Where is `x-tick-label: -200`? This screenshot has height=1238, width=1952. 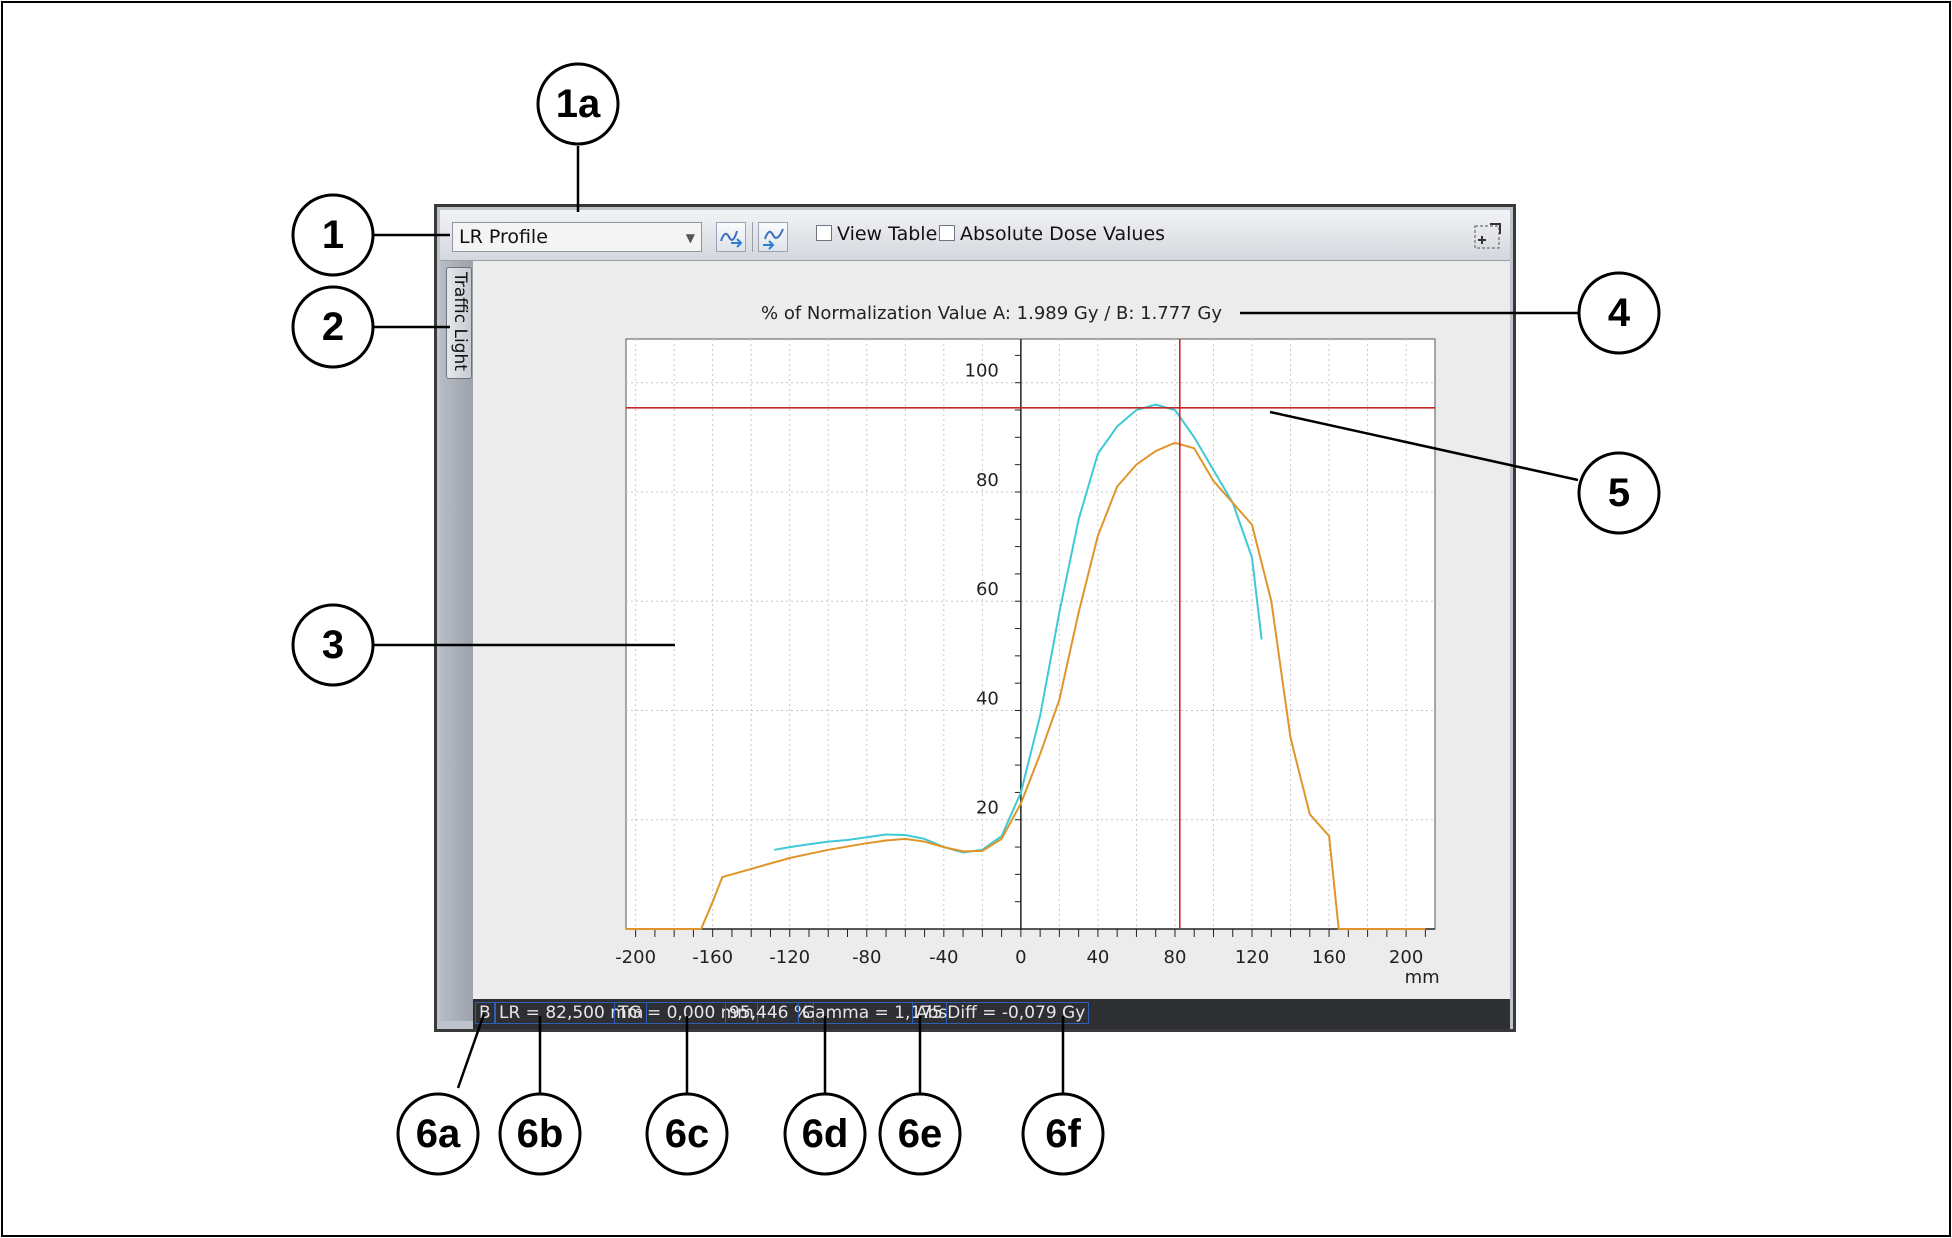
x-tick-label: -200 is located at coordinates (635, 957).